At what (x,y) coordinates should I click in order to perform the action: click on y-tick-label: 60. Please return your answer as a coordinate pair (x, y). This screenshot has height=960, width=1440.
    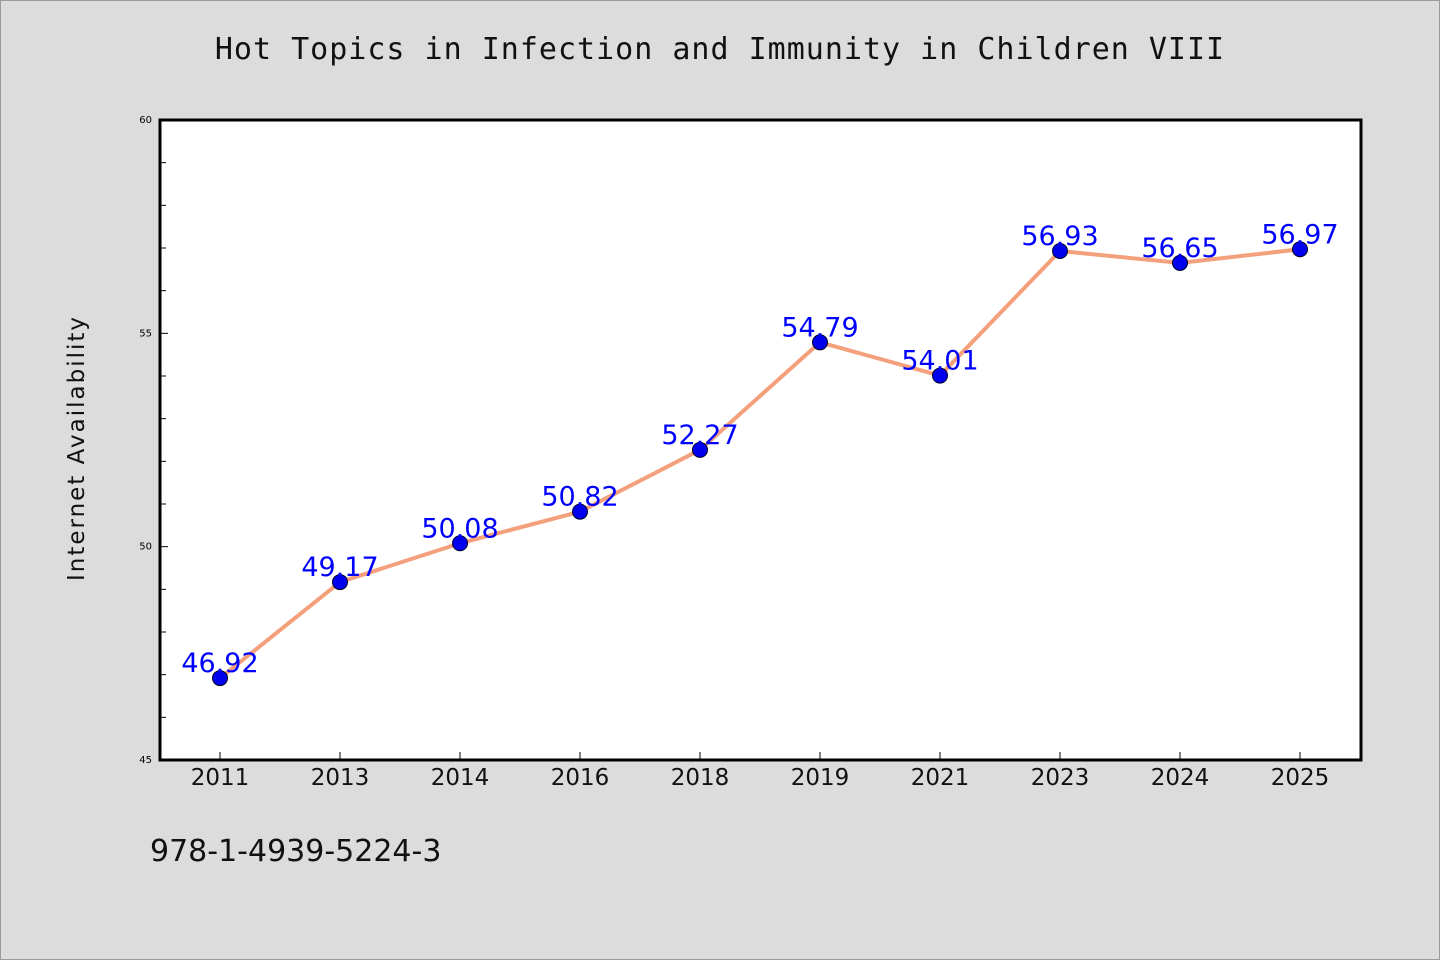
    Looking at the image, I should click on (145, 120).